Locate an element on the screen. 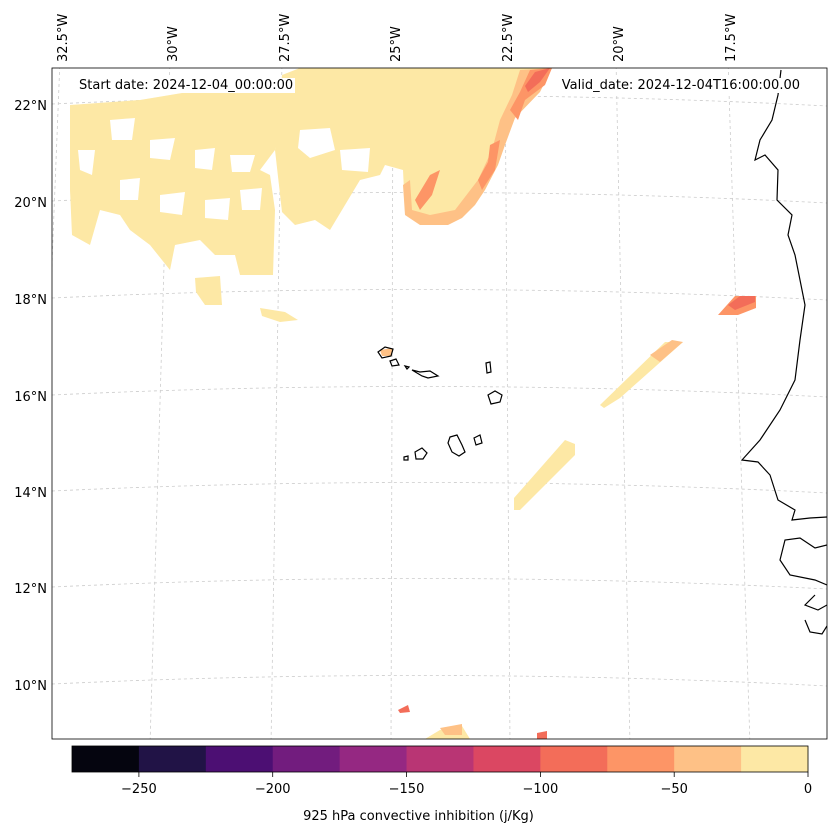  cin-field-east-cell-core is located at coordinates (741, 303).